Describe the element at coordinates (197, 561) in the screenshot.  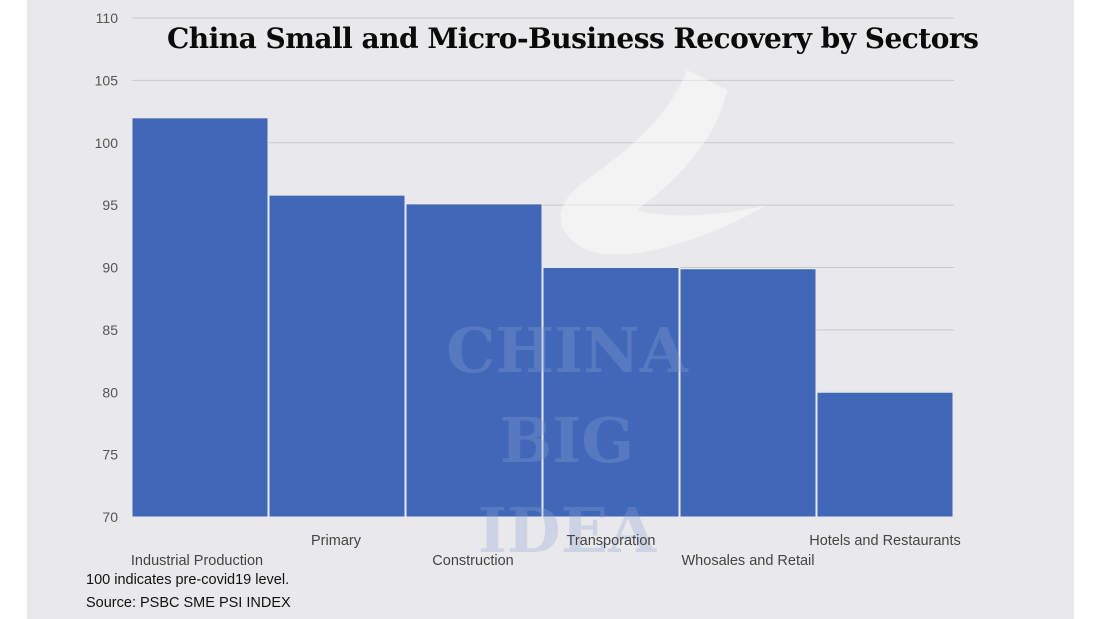
I see `x-category-label: Industrial Production` at that location.